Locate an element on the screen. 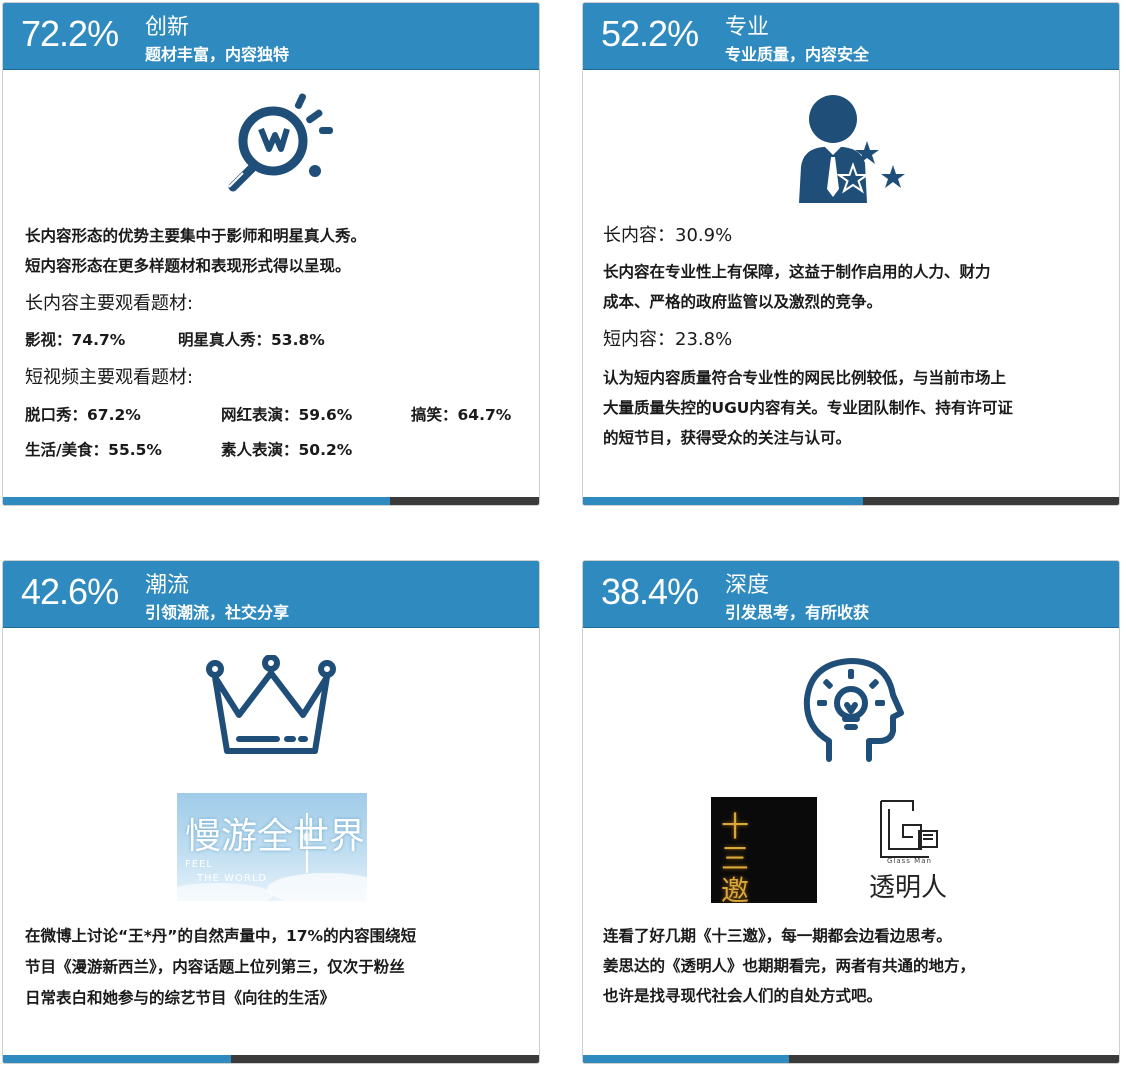 The image size is (1126, 1068). poster-art is located at coordinates (272, 857).